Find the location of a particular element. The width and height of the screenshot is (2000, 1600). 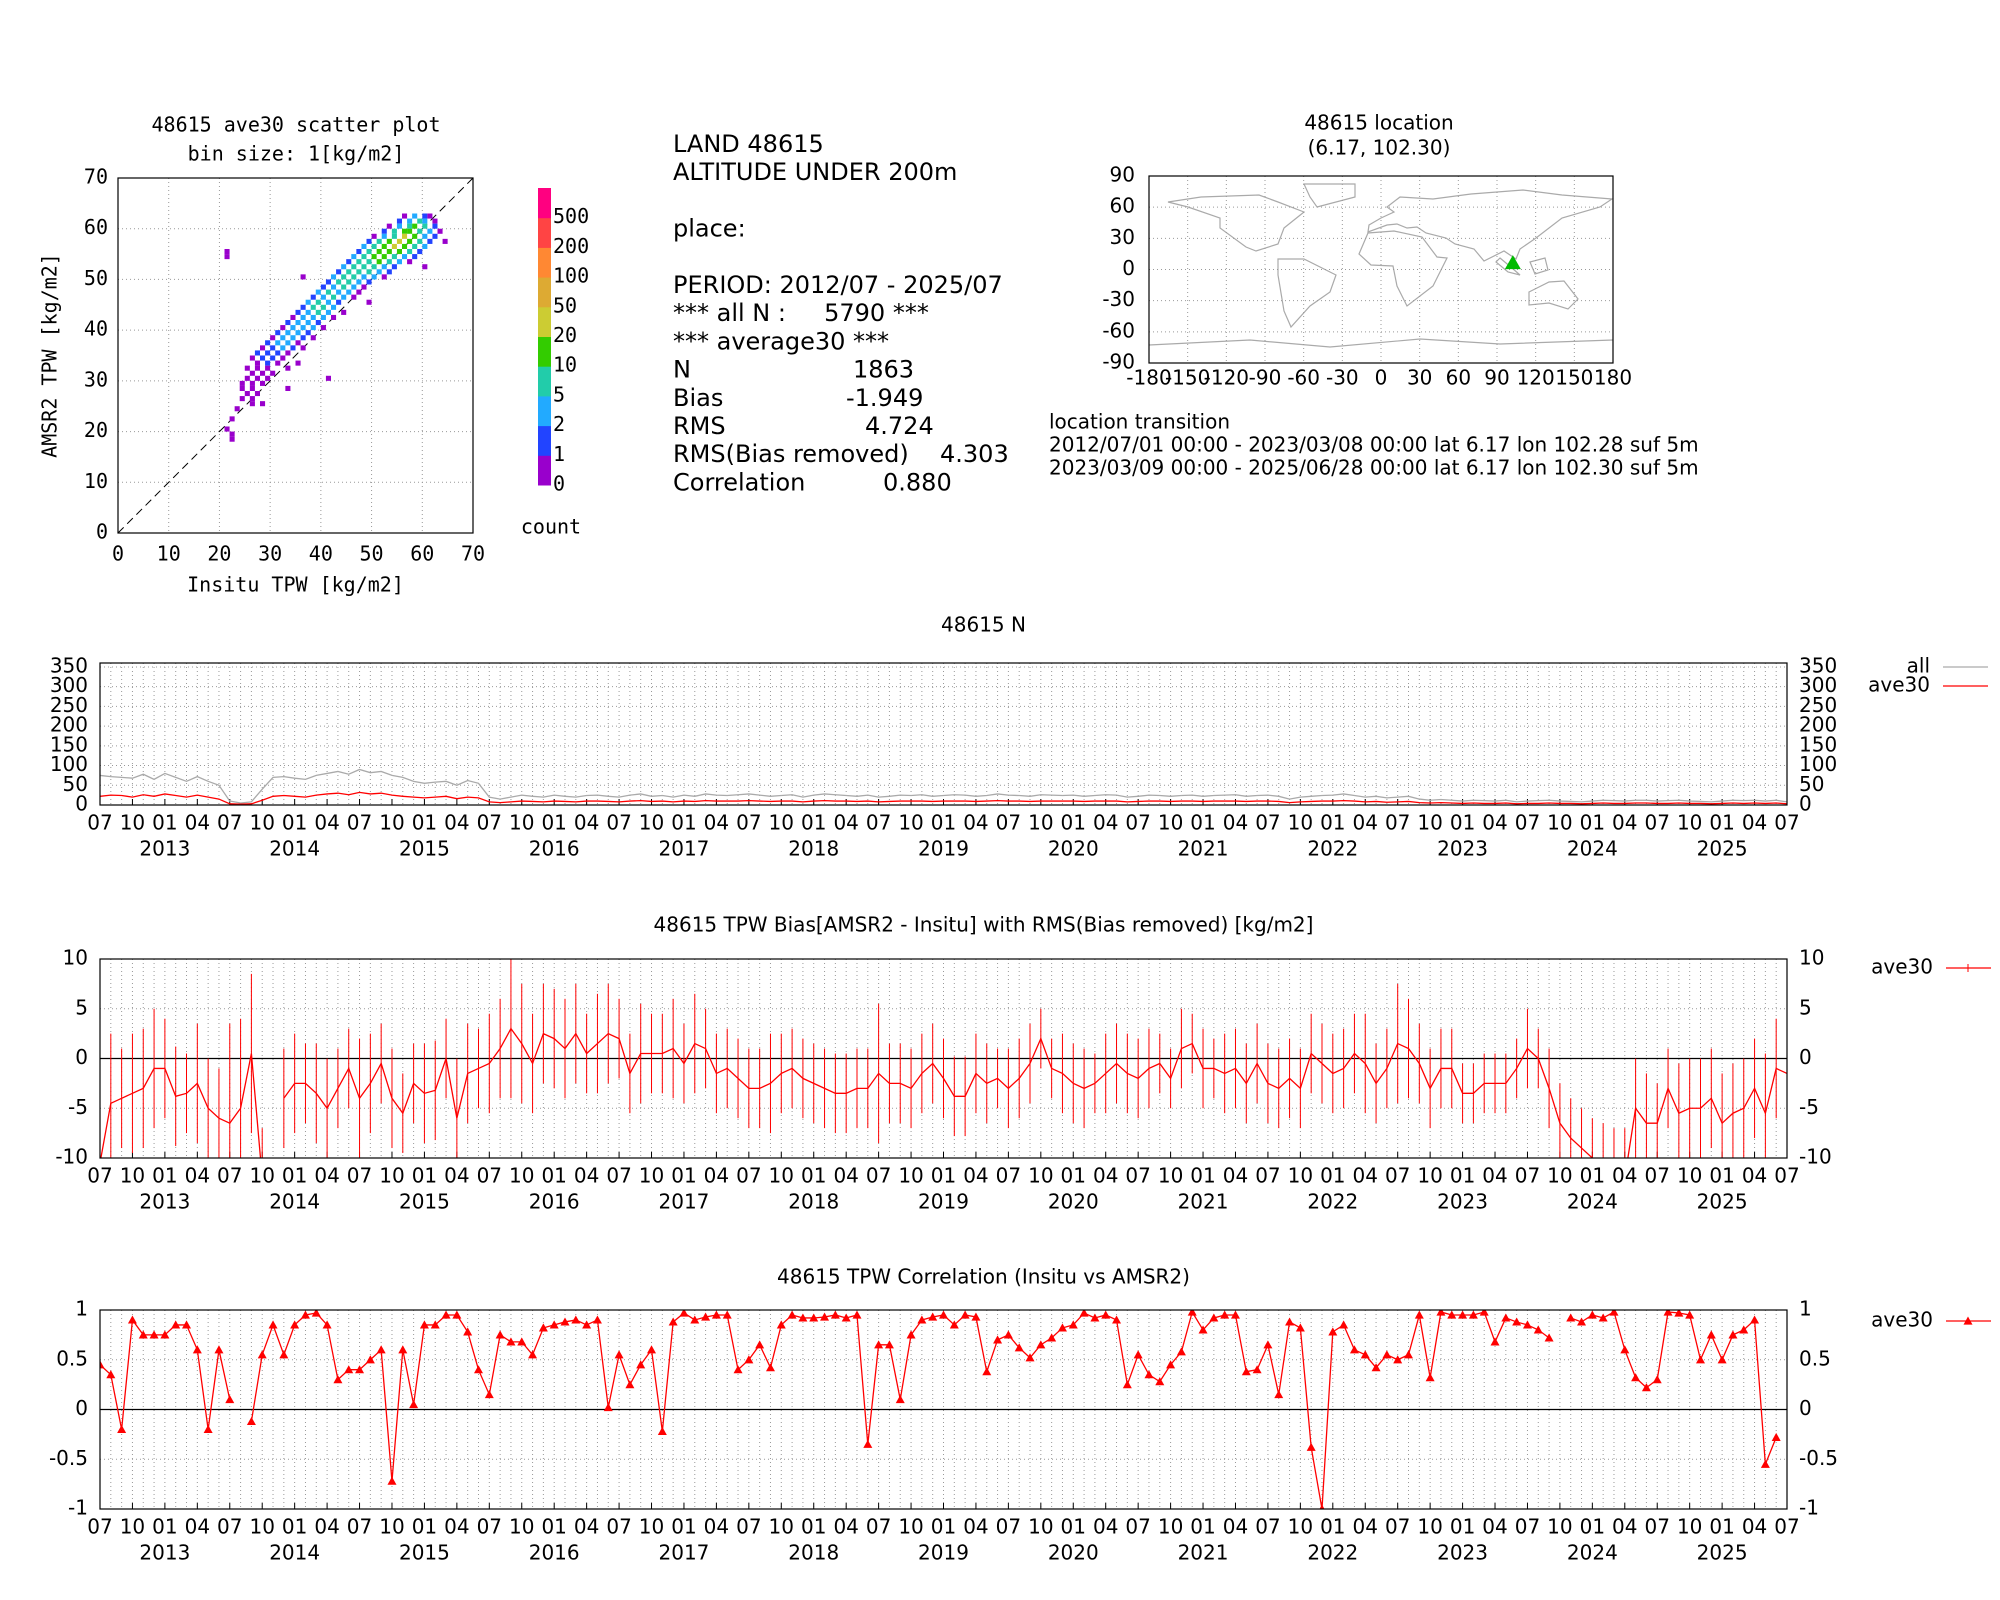

chart-subtitle: bin size: 1[kg/m2] is located at coordinates (296, 154).